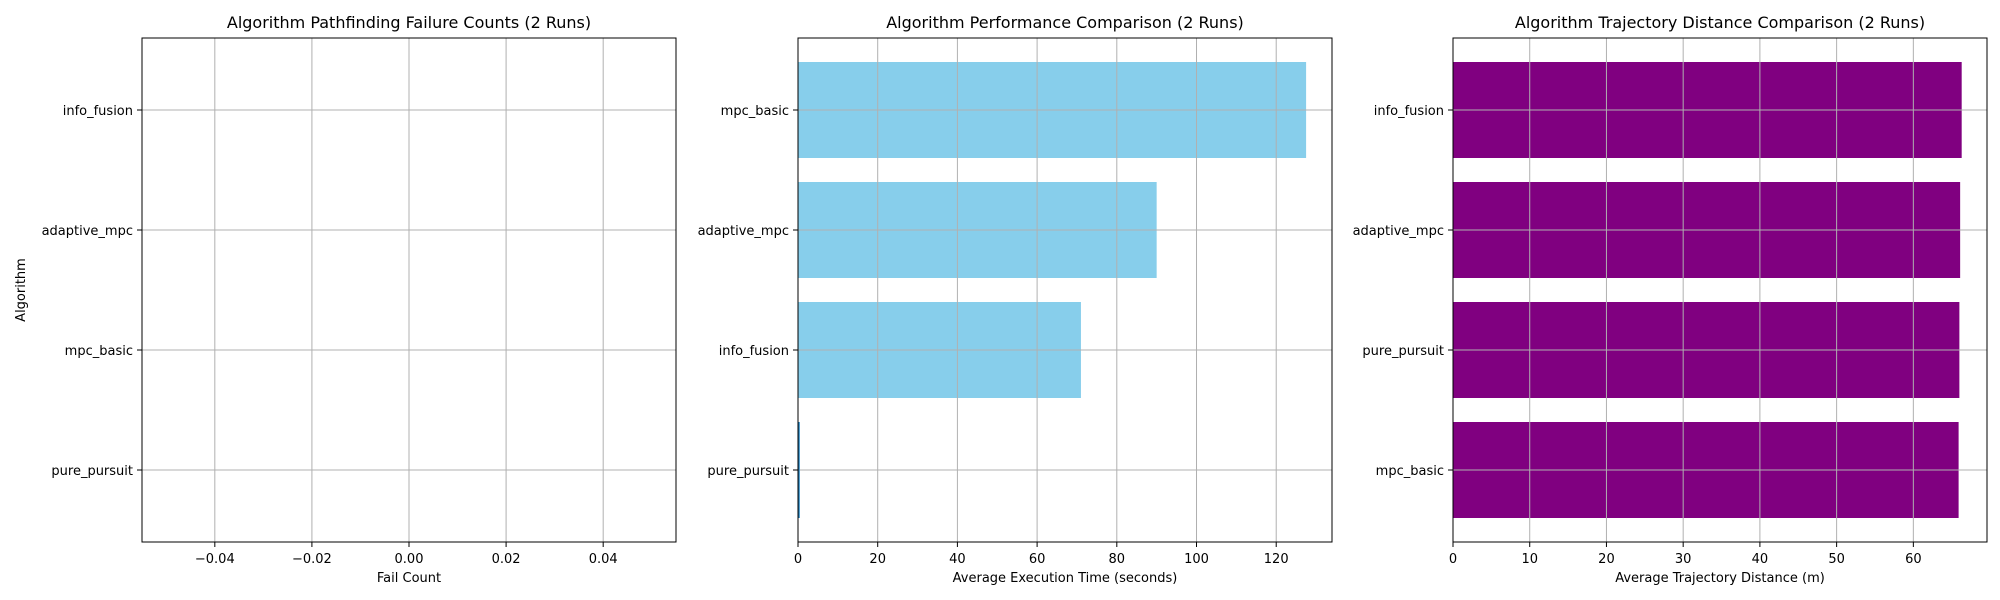 The width and height of the screenshot is (2000, 600). What do you see at coordinates (409, 578) in the screenshot?
I see `x-axis-label: Fail Count` at bounding box center [409, 578].